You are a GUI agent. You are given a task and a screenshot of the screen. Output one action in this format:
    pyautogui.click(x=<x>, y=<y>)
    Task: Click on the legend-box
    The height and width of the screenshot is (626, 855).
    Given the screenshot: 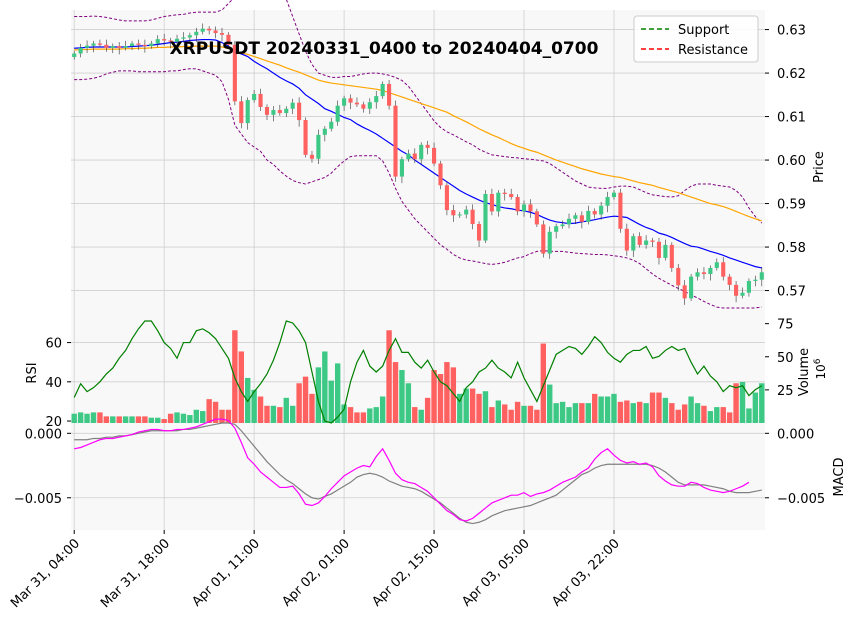 What is the action you would take?
    pyautogui.click(x=696, y=39)
    